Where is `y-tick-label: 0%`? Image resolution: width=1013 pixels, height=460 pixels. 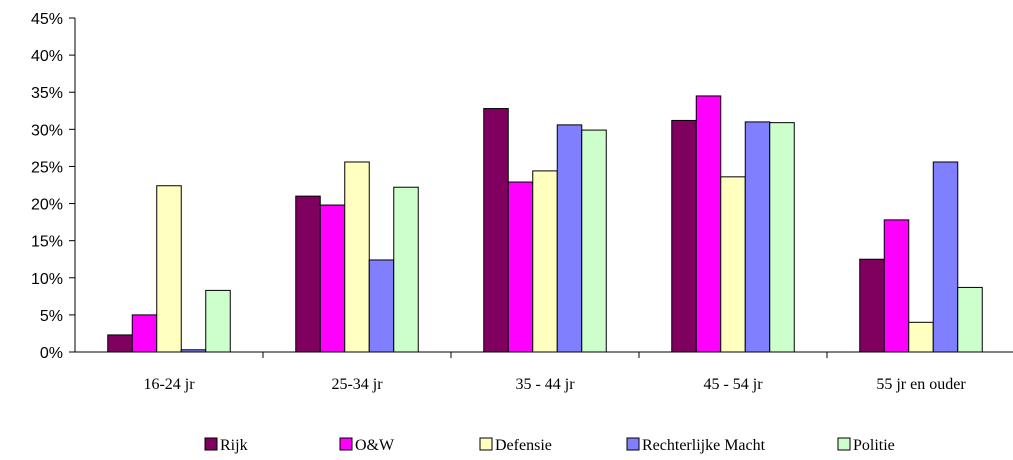 y-tick-label: 0% is located at coordinates (51, 353).